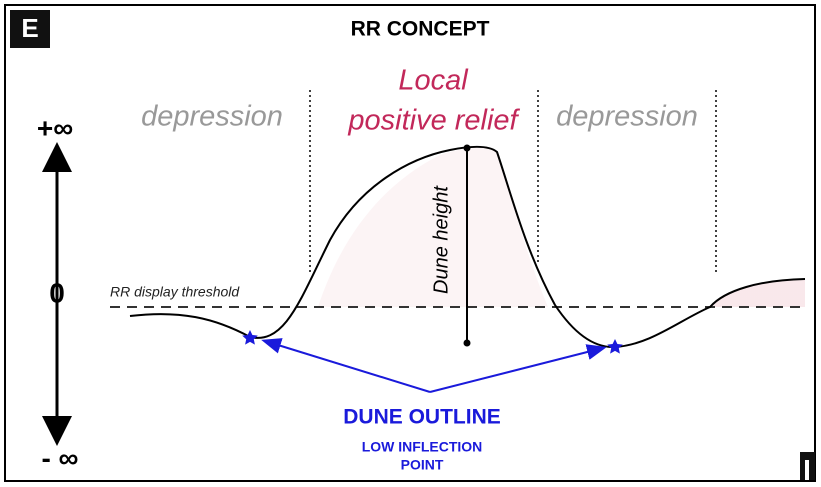 This screenshot has width=821, height=487. Describe the element at coordinates (422, 465) in the screenshot. I see `outline-subtitle: POINT` at that location.